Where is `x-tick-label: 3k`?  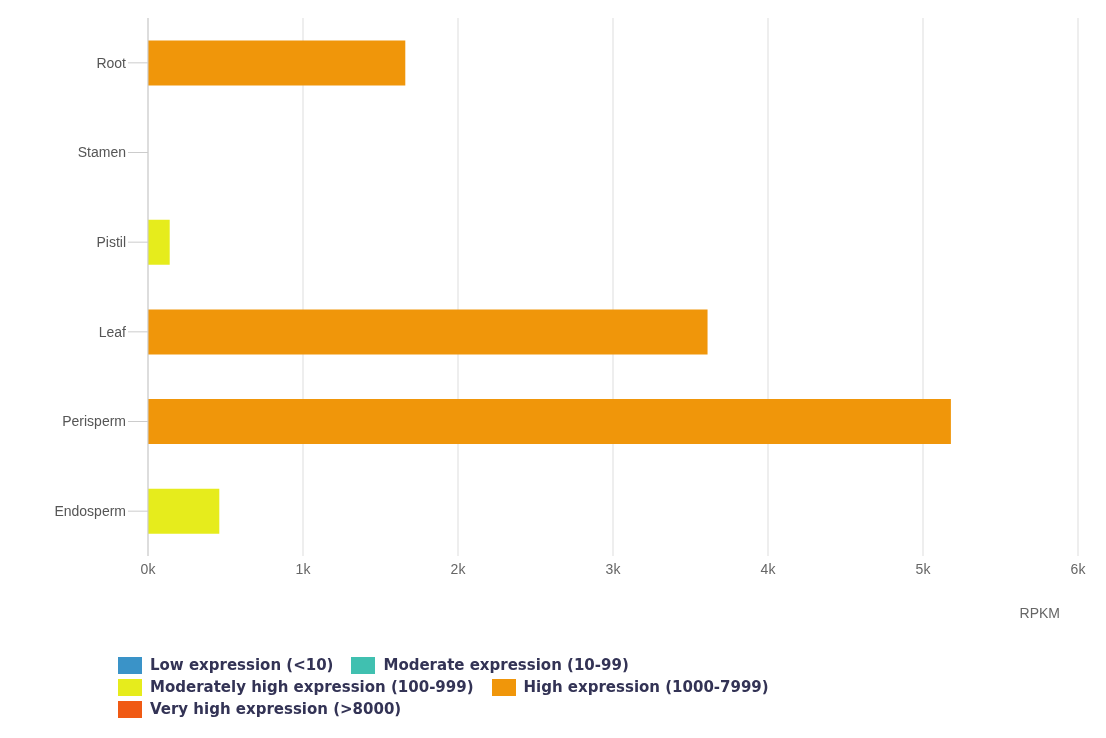 x-tick-label: 3k is located at coordinates (613, 568).